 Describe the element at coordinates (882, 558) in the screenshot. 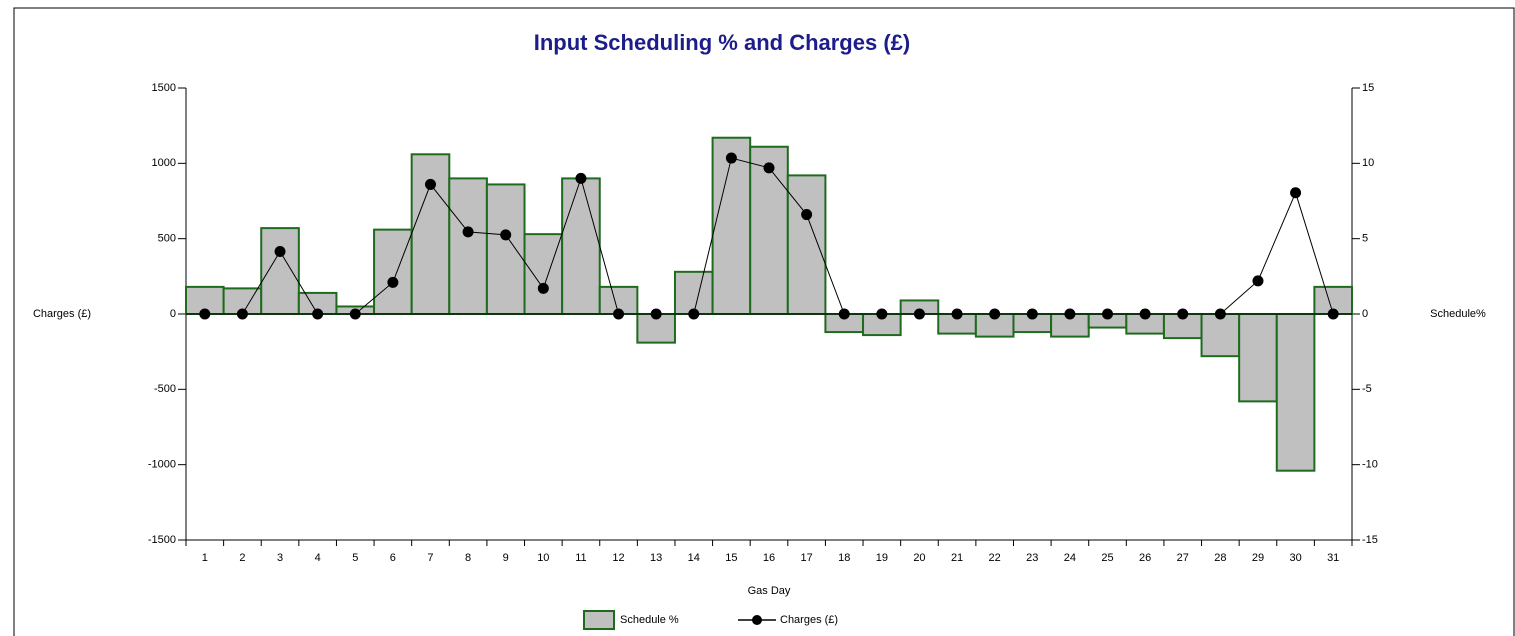

I see `x-tick-label: 19` at that location.